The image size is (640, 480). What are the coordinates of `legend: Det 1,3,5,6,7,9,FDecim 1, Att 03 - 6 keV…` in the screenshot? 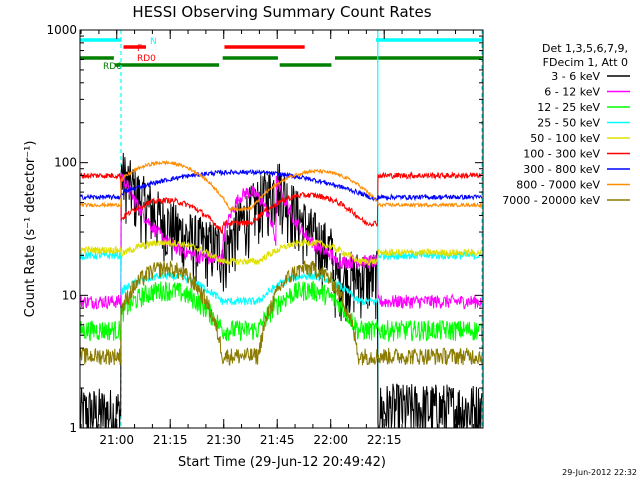 It's located at (566, 124).